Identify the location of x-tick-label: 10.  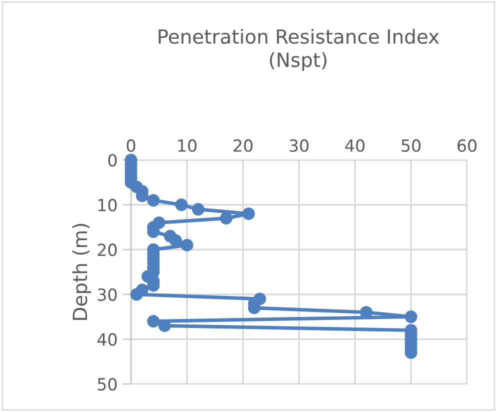
(187, 145).